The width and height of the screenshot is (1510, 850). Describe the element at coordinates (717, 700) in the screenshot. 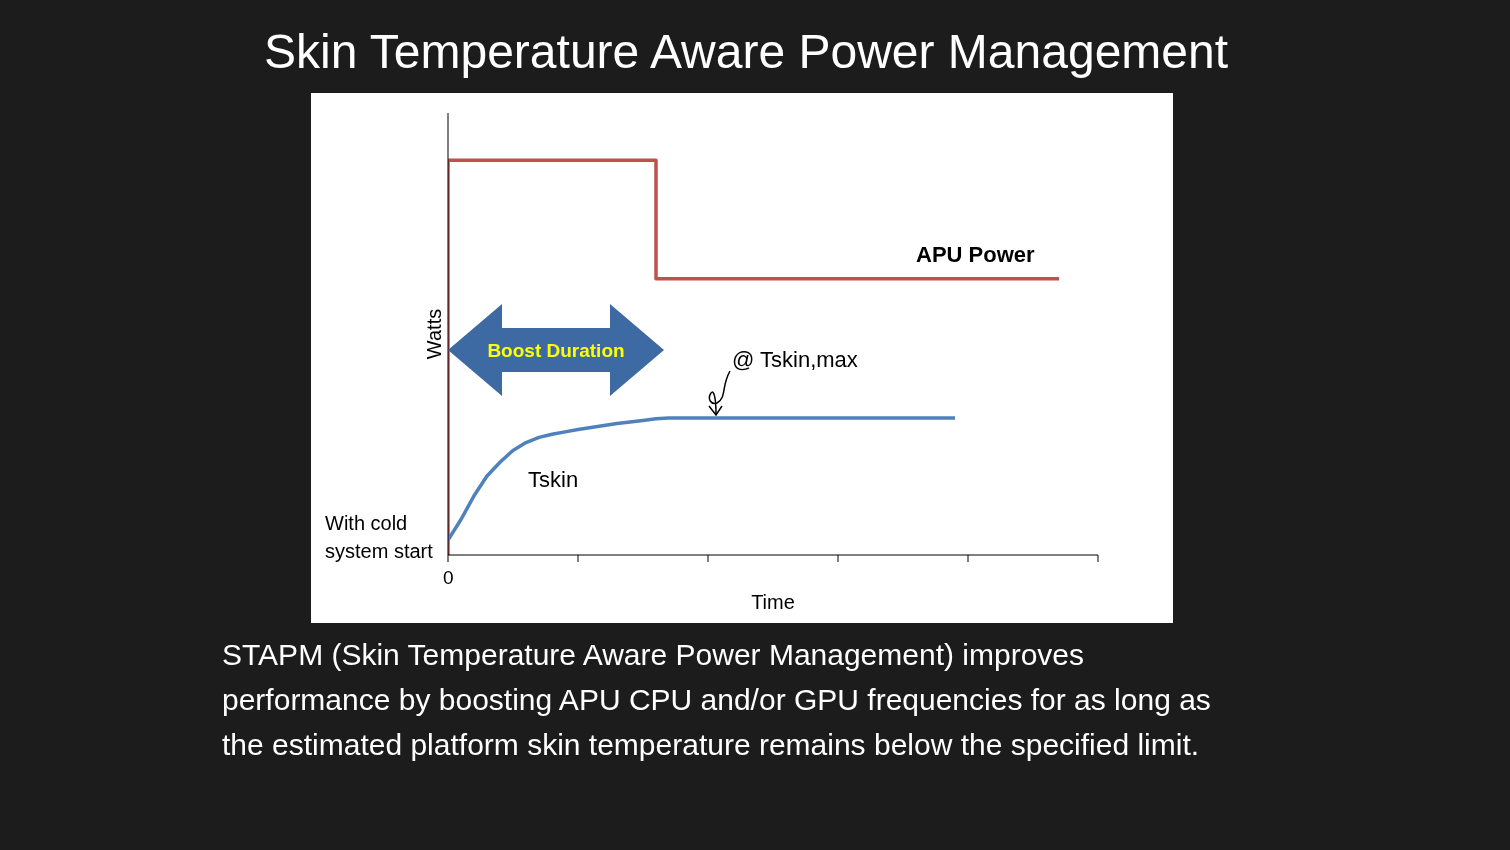

I see `text: STAPM (Skin Temperature Aware Power Management) improves performance by boosting APU CPU and/or GPU frequencies for as long as the estimated platform skin temperature remains below the specified limit.` at that location.